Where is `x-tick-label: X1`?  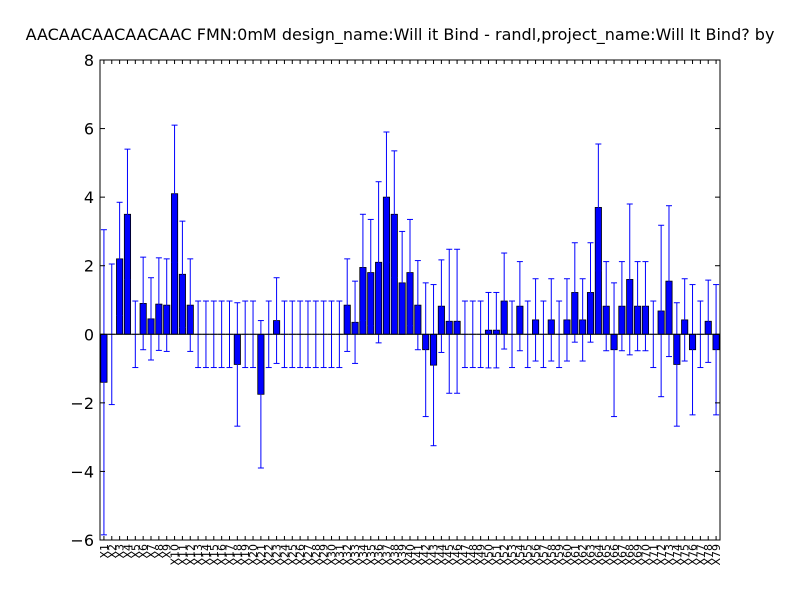 x-tick-label: X1 is located at coordinates (104, 551).